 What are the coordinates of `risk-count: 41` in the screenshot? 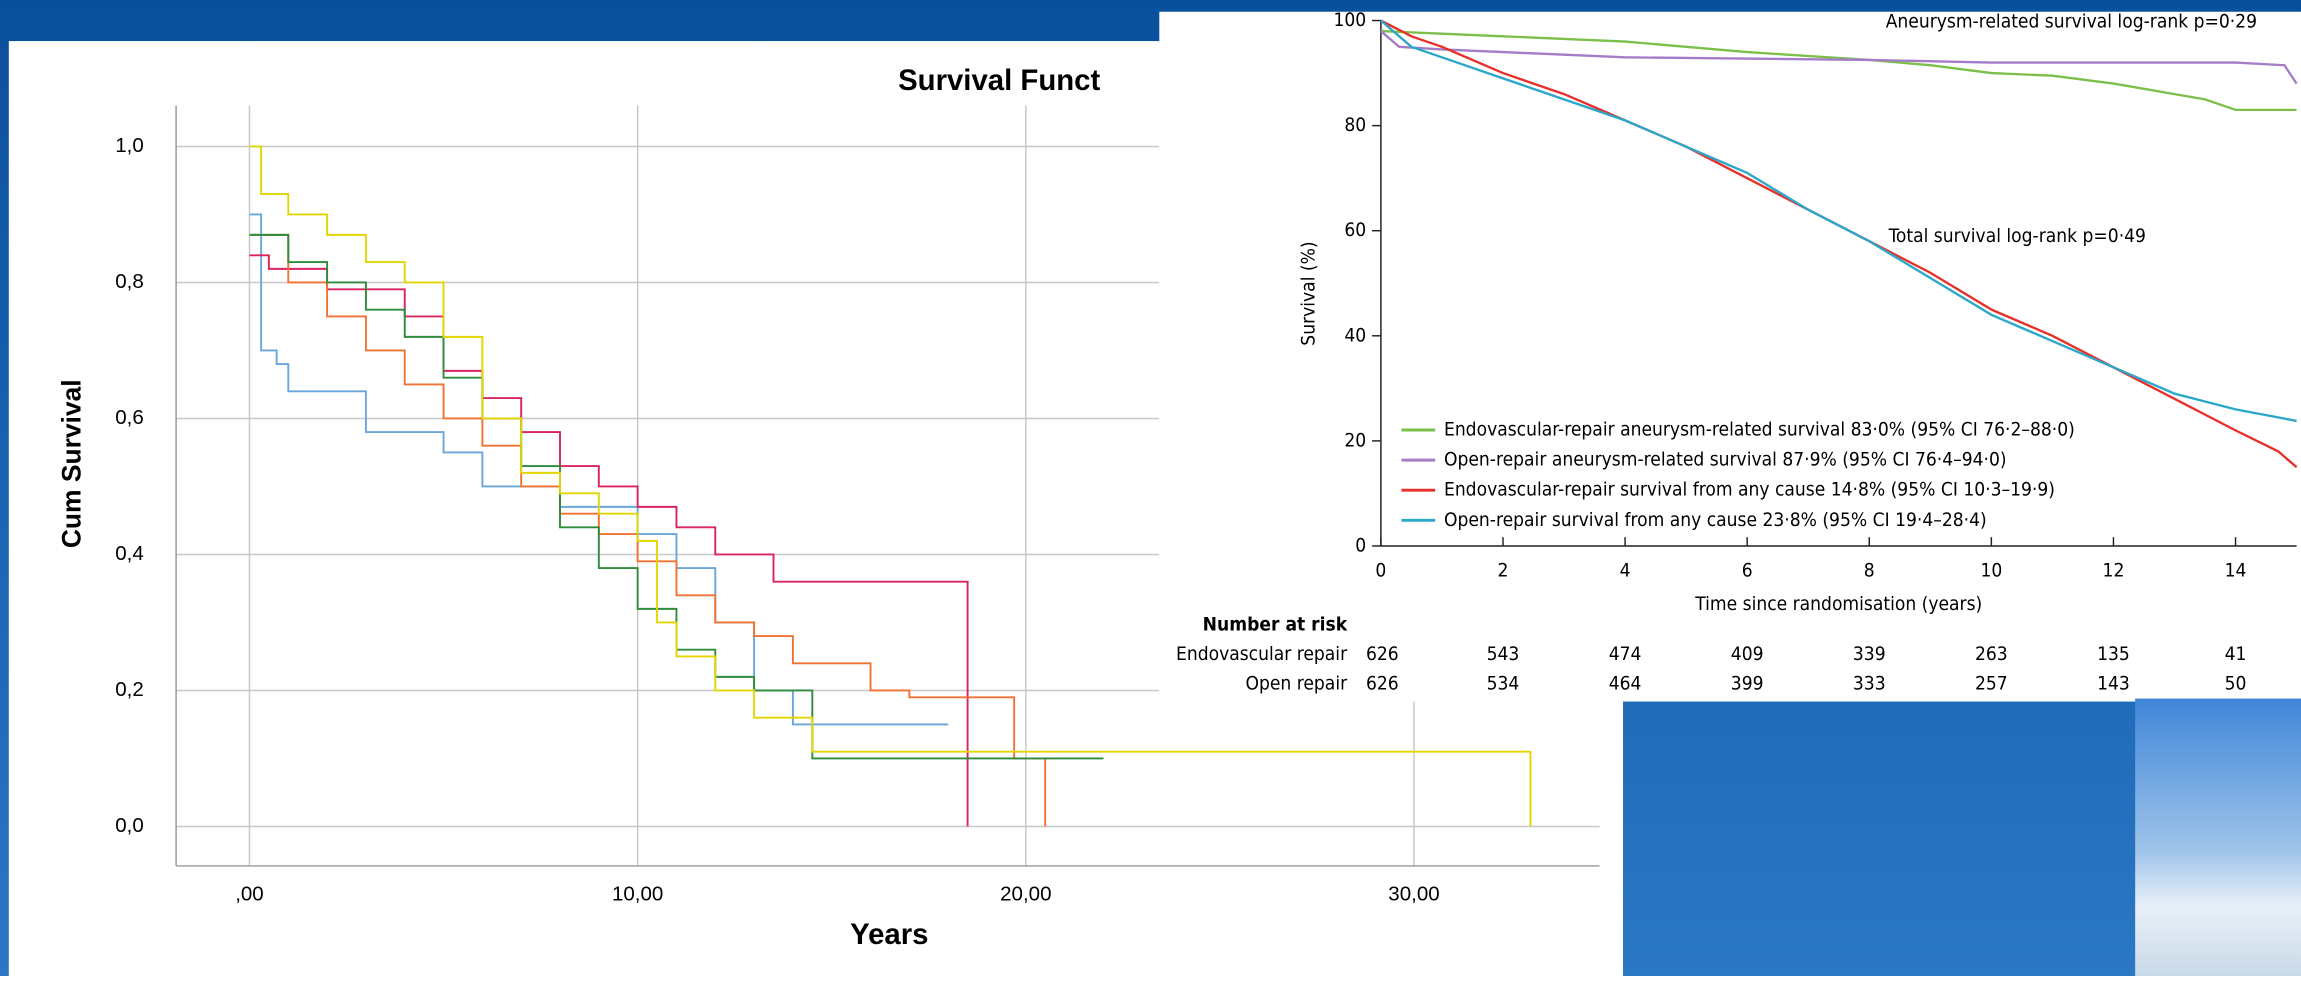 It's located at (2236, 654).